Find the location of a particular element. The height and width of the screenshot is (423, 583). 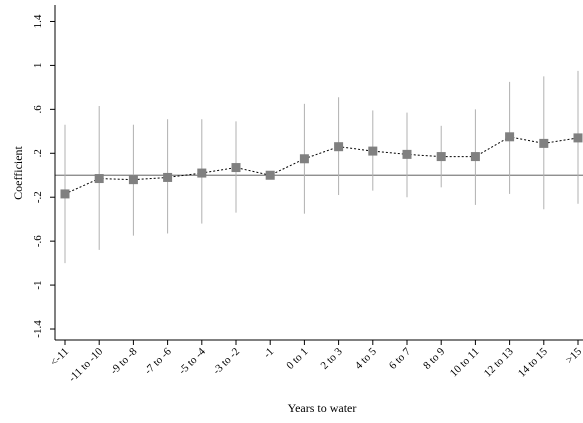

y-tick-label: .6 is located at coordinates (38, 109).